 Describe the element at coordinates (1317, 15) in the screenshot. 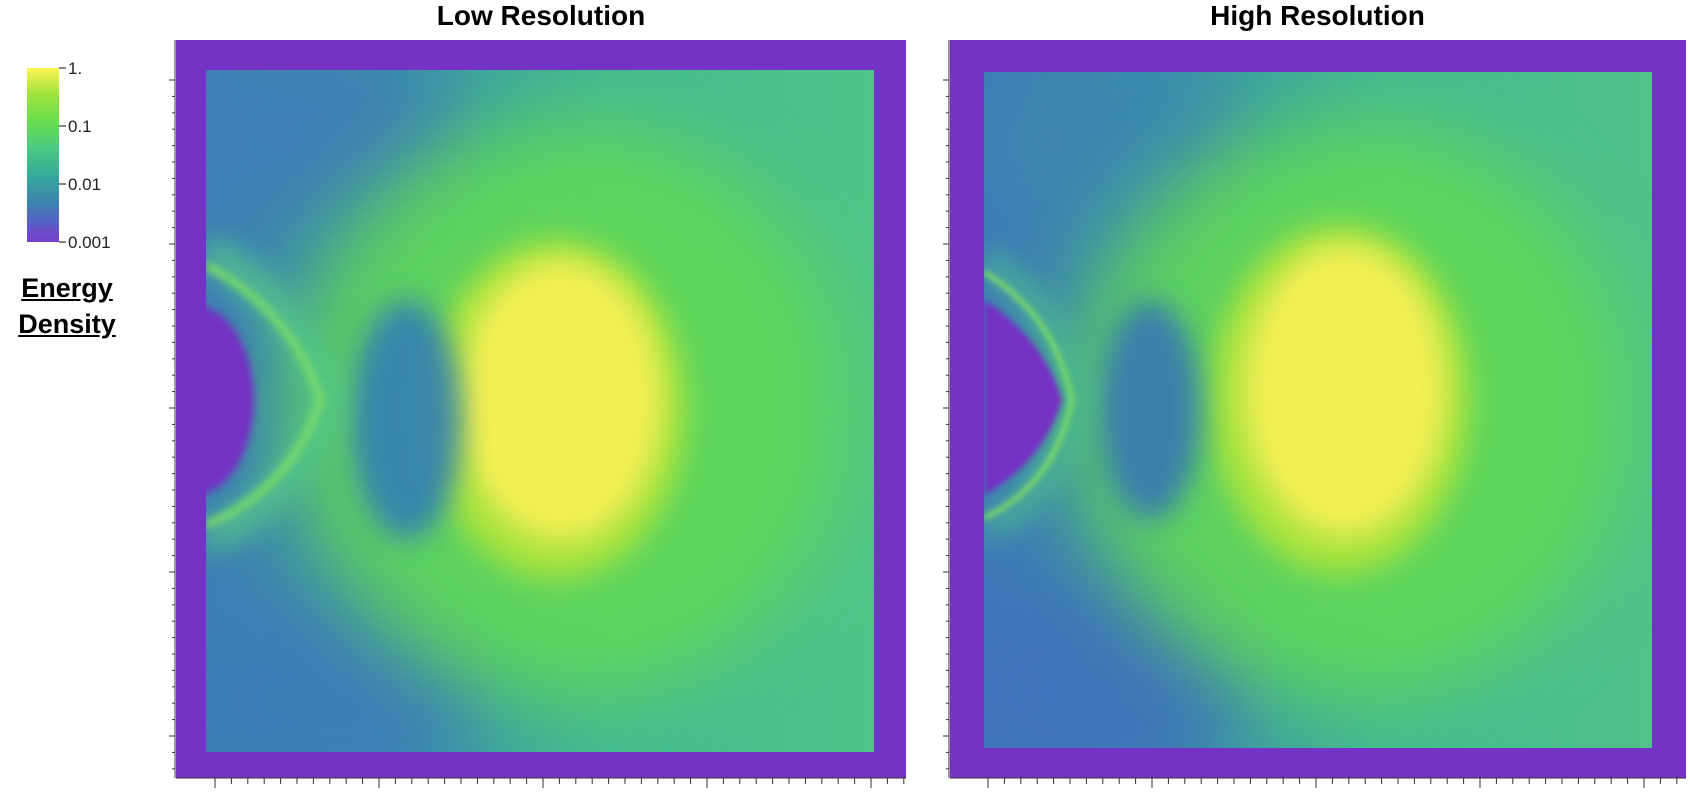

I see `panel-title-high-resolution: High Resolution` at that location.